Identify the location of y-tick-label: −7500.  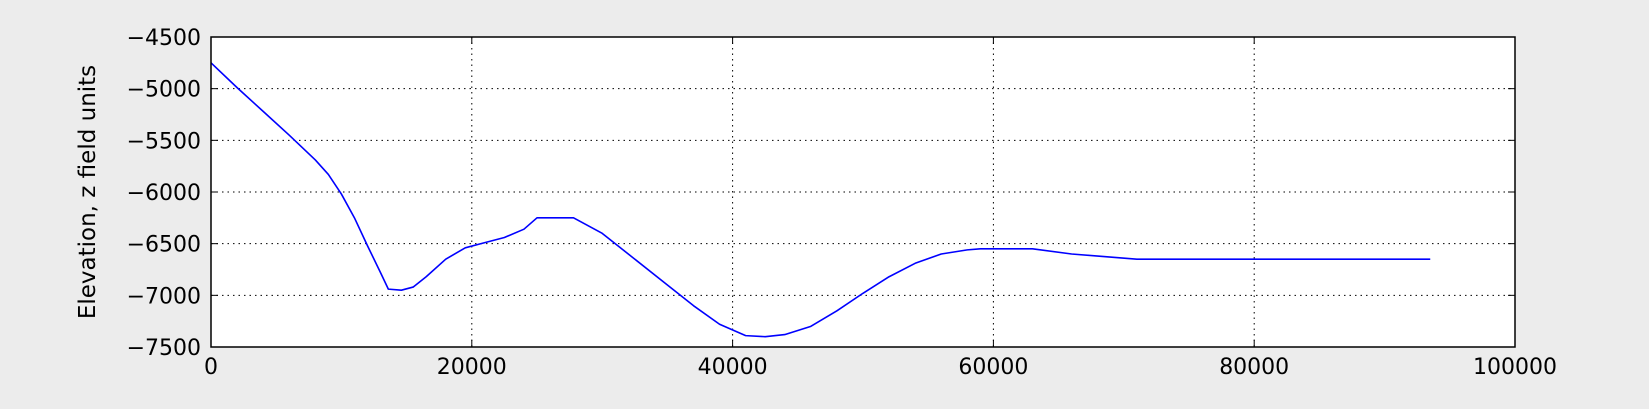
(164, 348).